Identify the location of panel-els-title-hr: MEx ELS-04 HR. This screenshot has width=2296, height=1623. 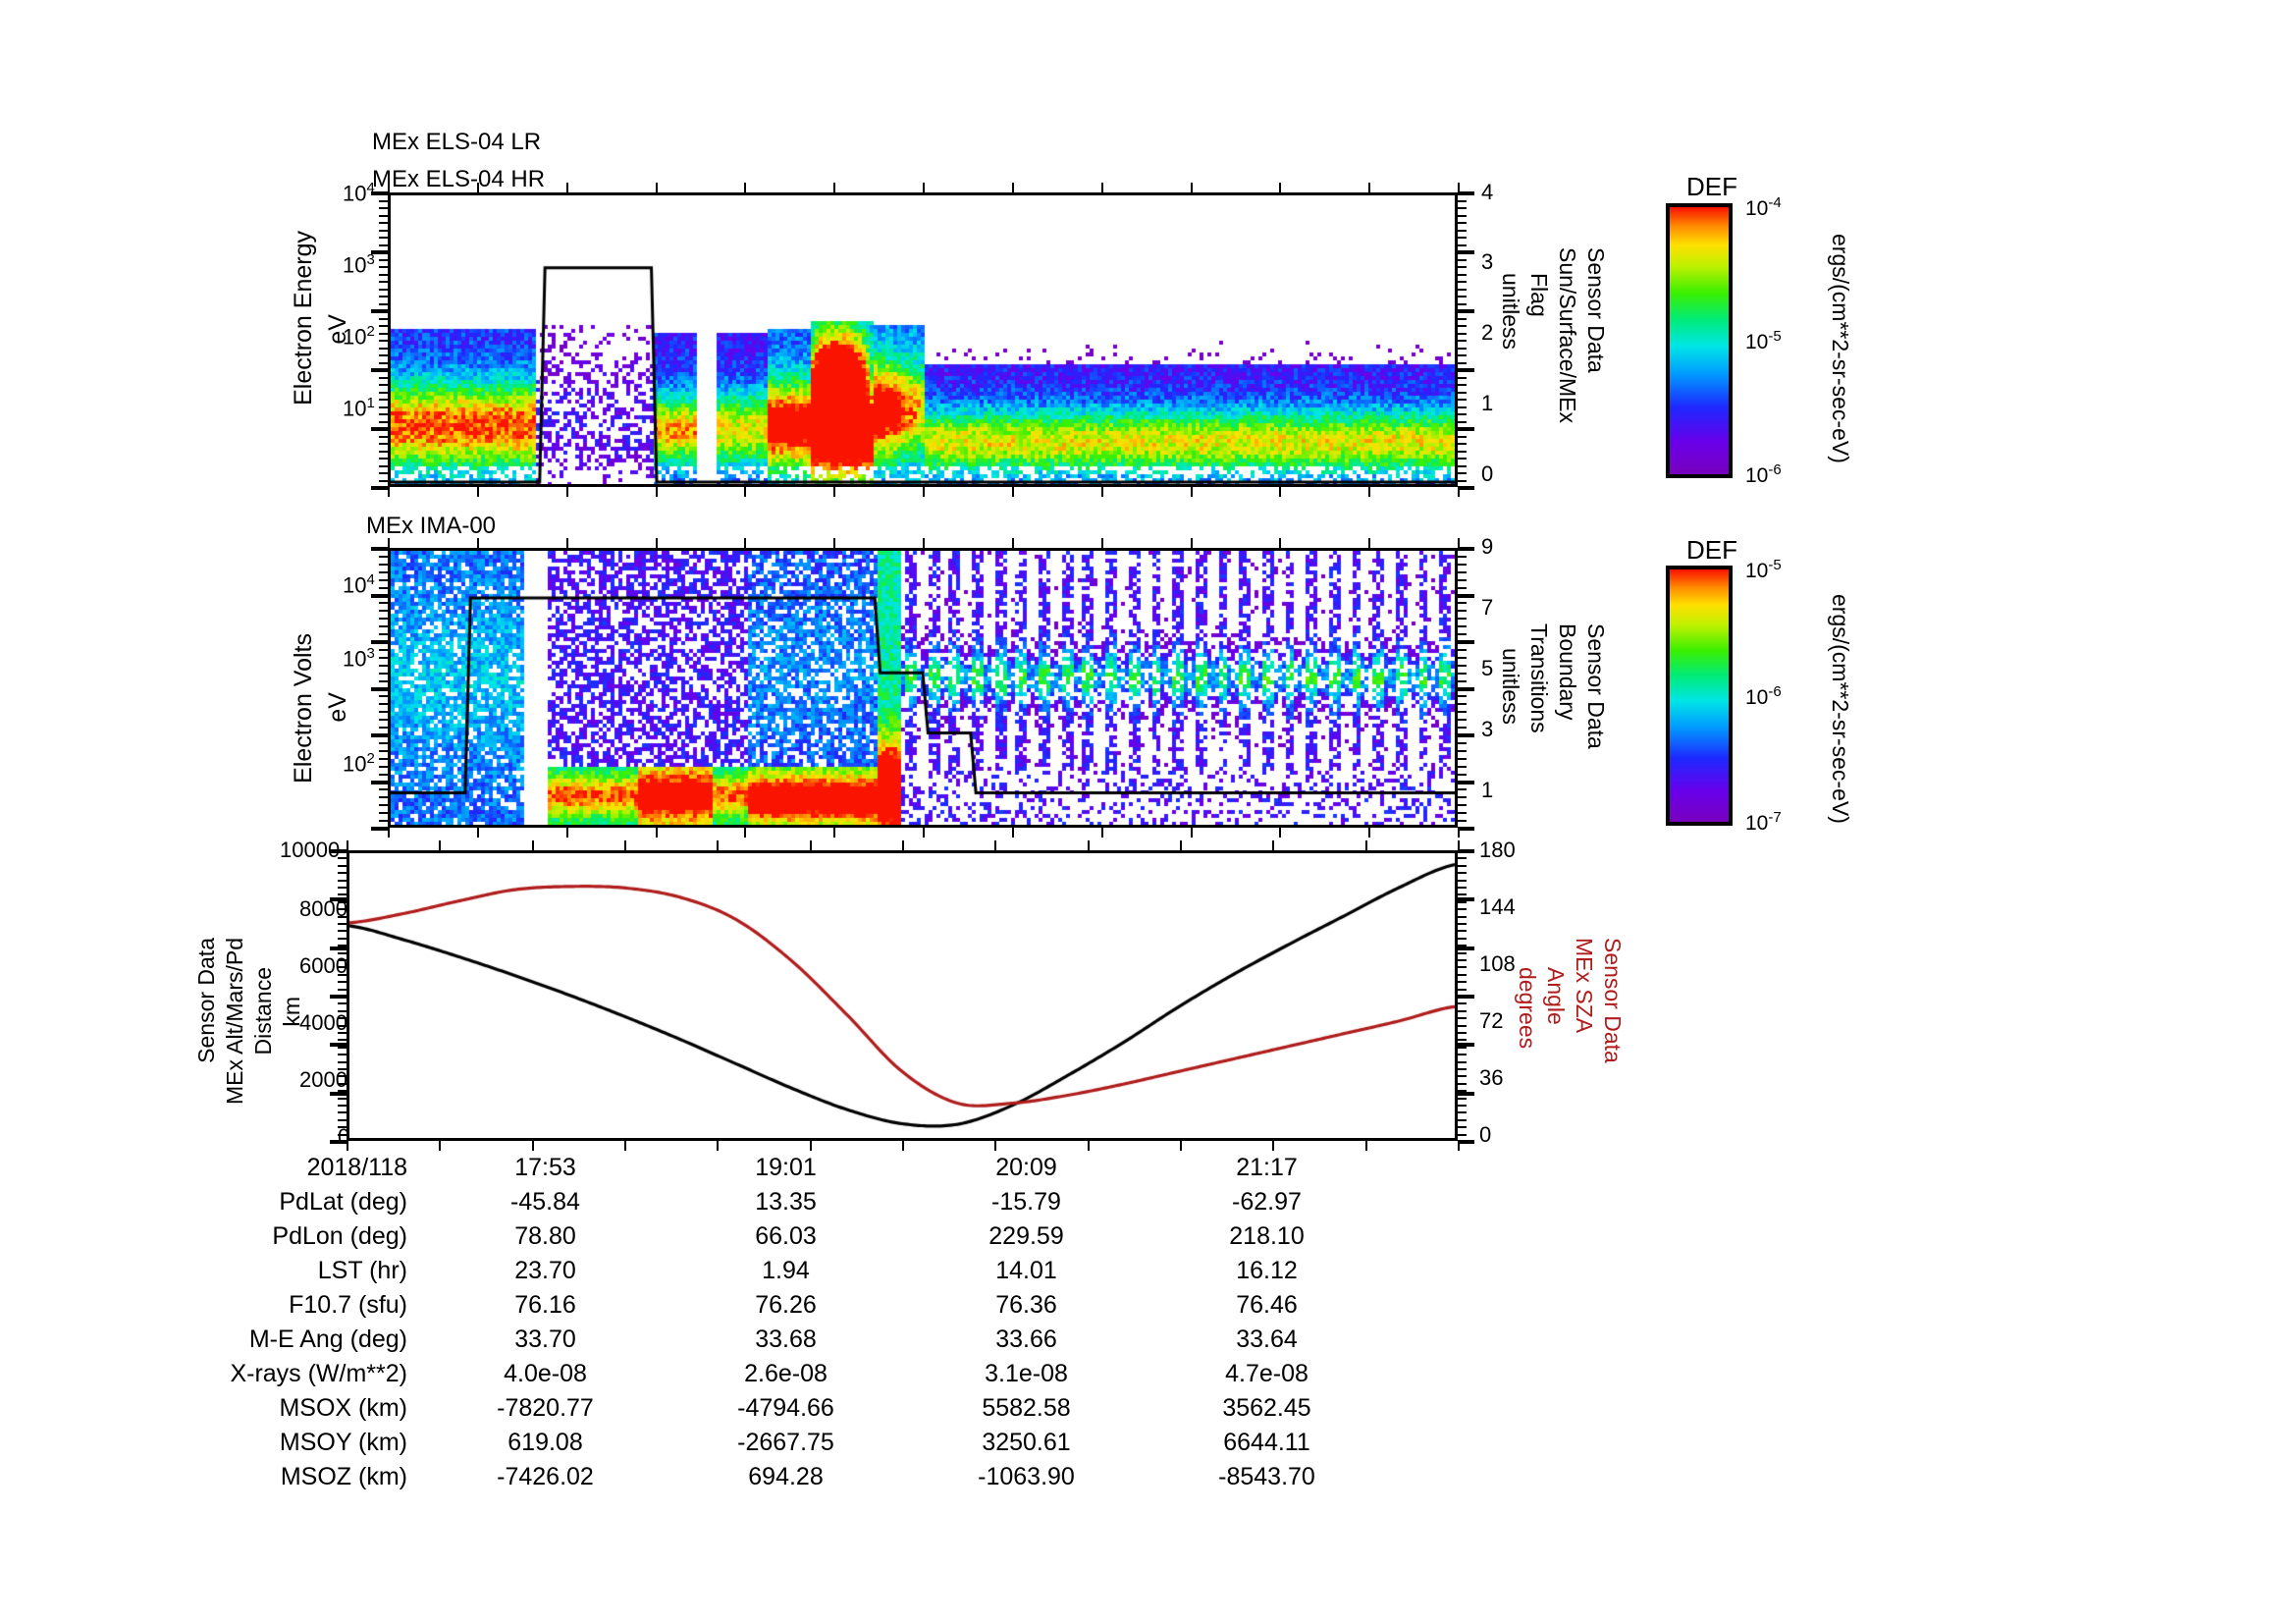
(459, 179).